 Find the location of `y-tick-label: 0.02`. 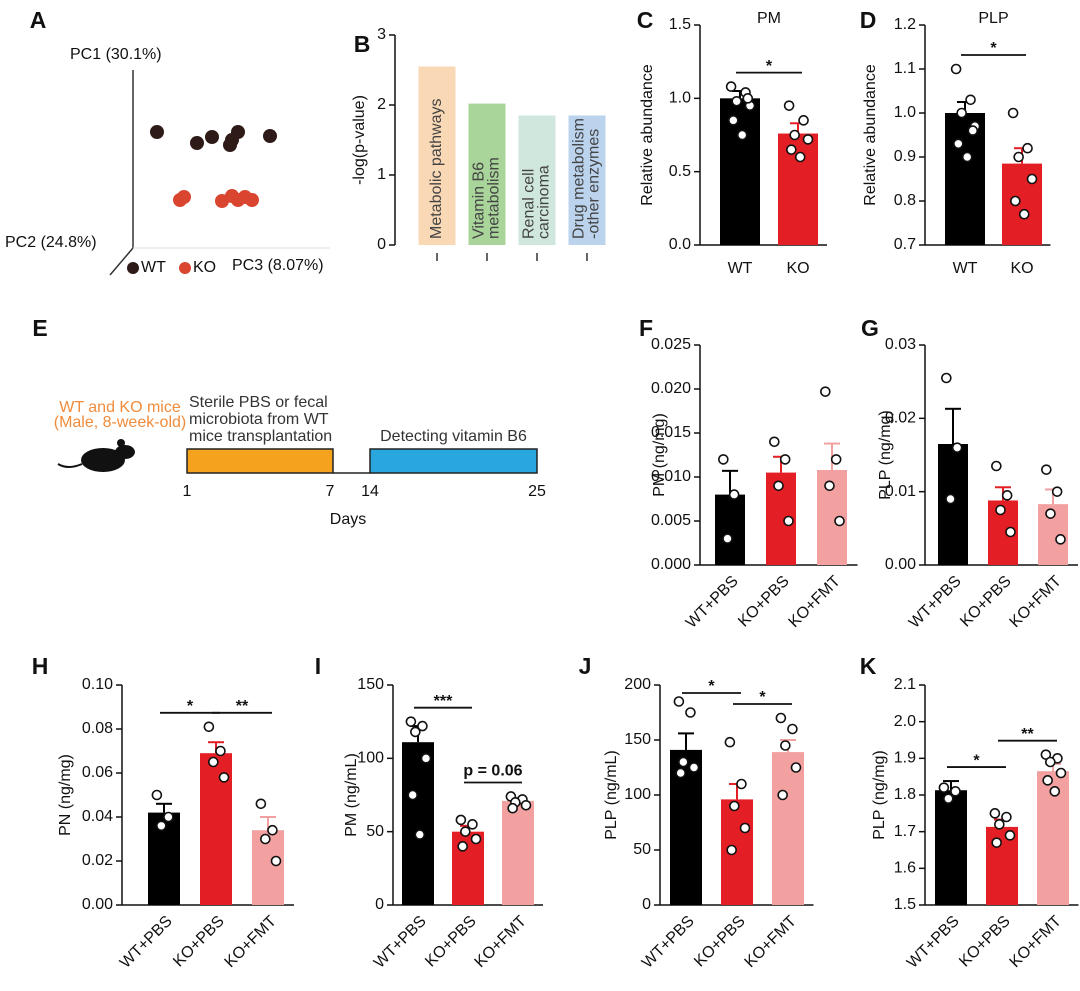

y-tick-label: 0.02 is located at coordinates (97, 860).